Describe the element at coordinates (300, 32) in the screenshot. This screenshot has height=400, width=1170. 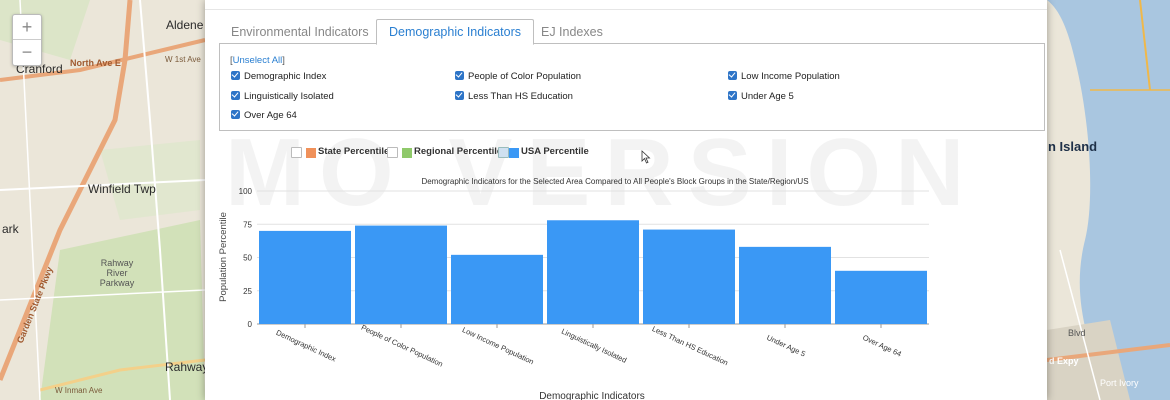
I see `tab-environmental-indicators: Environmental Indicators` at that location.